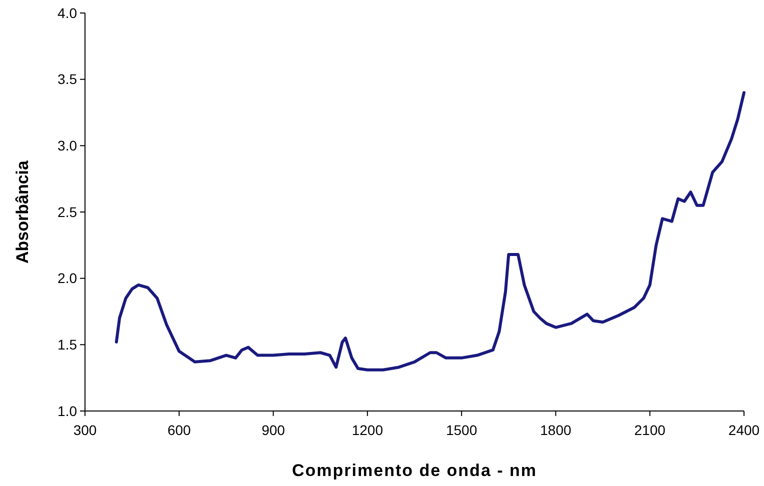  Describe the element at coordinates (414, 470) in the screenshot. I see `x-axis-title: Comprimento de onda - nm` at that location.